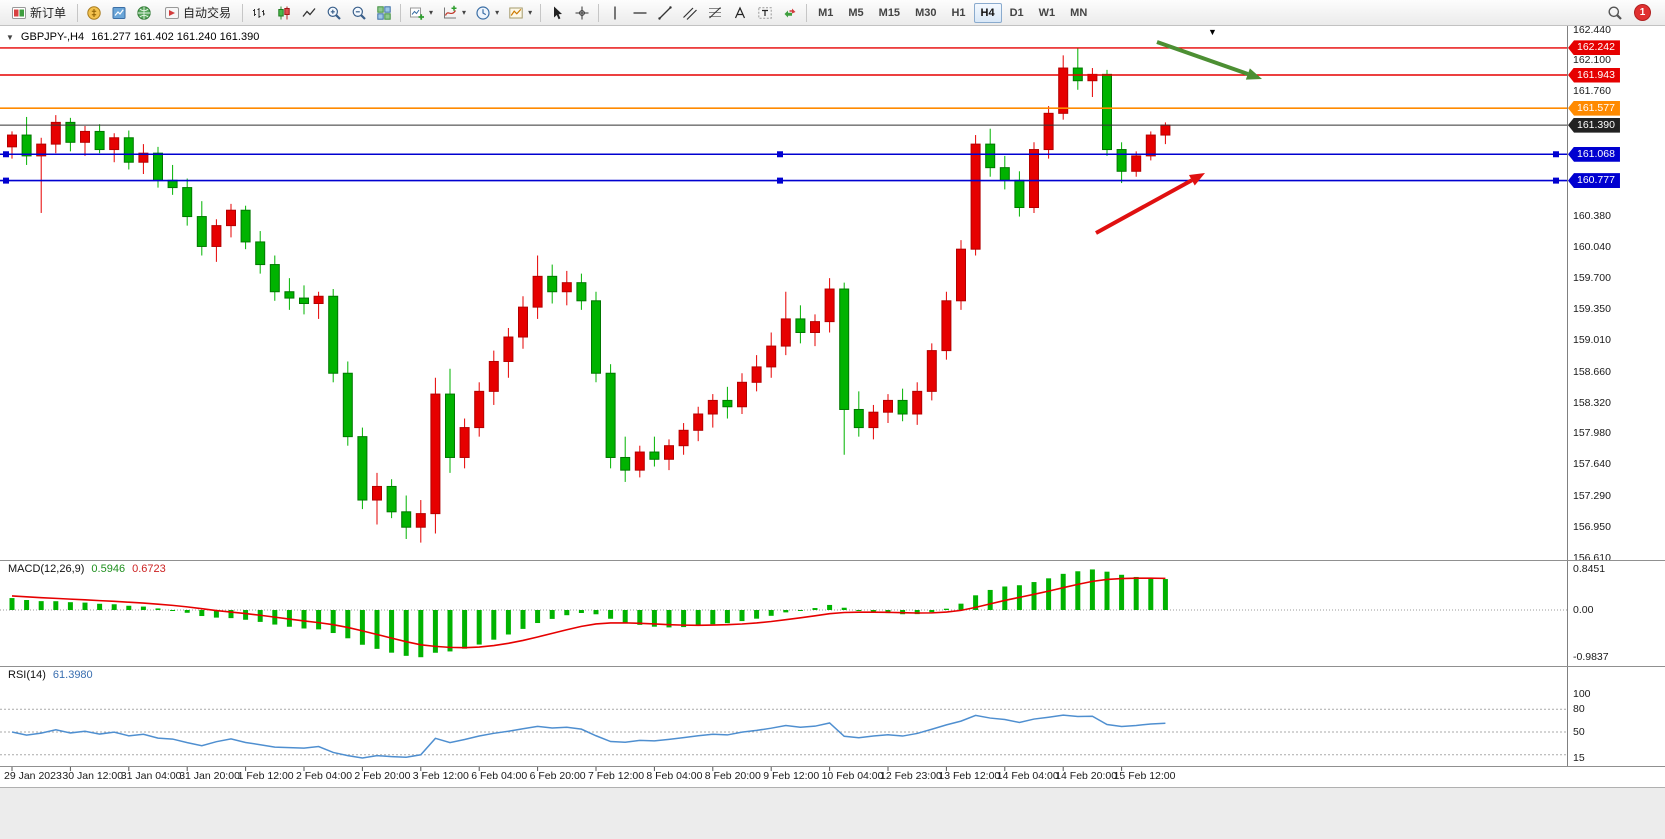 The width and height of the screenshot is (1665, 839). What do you see at coordinates (33, 776) in the screenshot?
I see `time-label: 29 Jan 2023` at bounding box center [33, 776].